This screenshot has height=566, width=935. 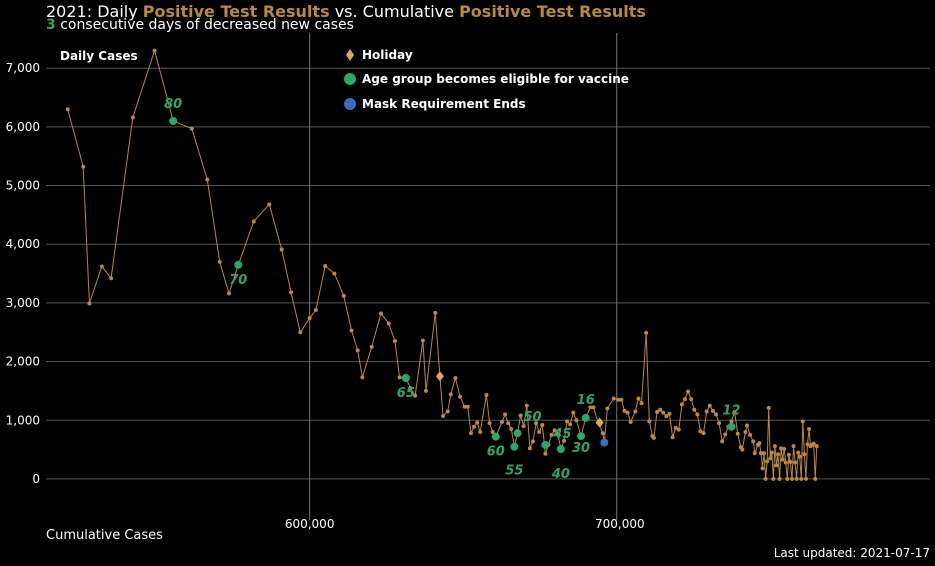 I want to click on y-tick-label: 2,000, so click(x=23, y=362).